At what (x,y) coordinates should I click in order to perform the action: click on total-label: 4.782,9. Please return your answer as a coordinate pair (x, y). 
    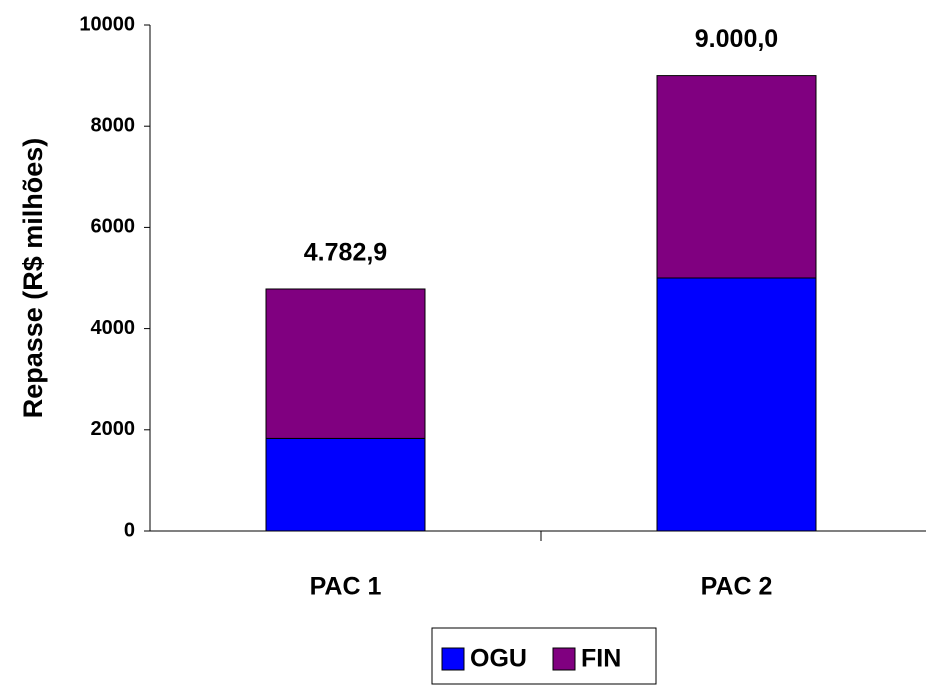
    Looking at the image, I should click on (345, 253).